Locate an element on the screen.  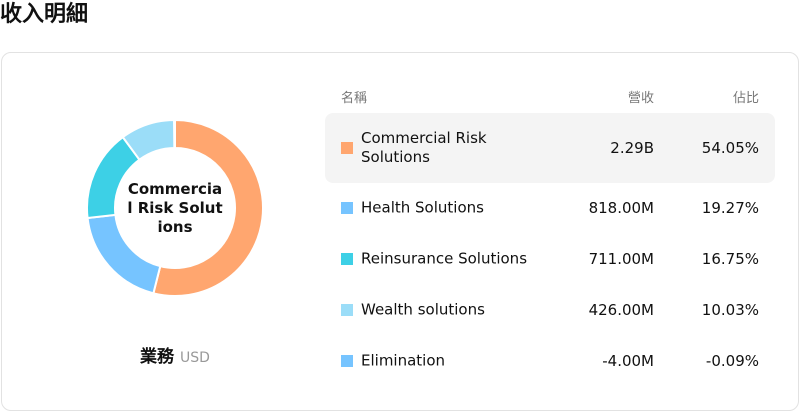
revenue-cell: 818.00M is located at coordinates (621, 208).